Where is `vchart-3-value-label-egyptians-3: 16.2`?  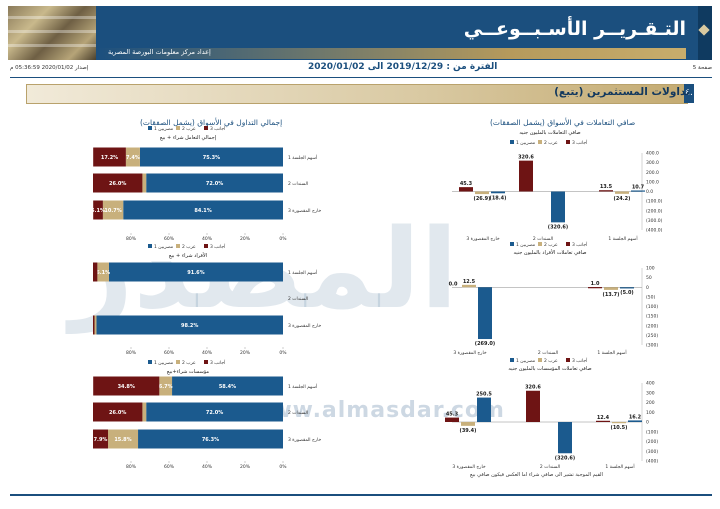 vchart-3-value-label-egyptians-3: 16.2 is located at coordinates (635, 417).